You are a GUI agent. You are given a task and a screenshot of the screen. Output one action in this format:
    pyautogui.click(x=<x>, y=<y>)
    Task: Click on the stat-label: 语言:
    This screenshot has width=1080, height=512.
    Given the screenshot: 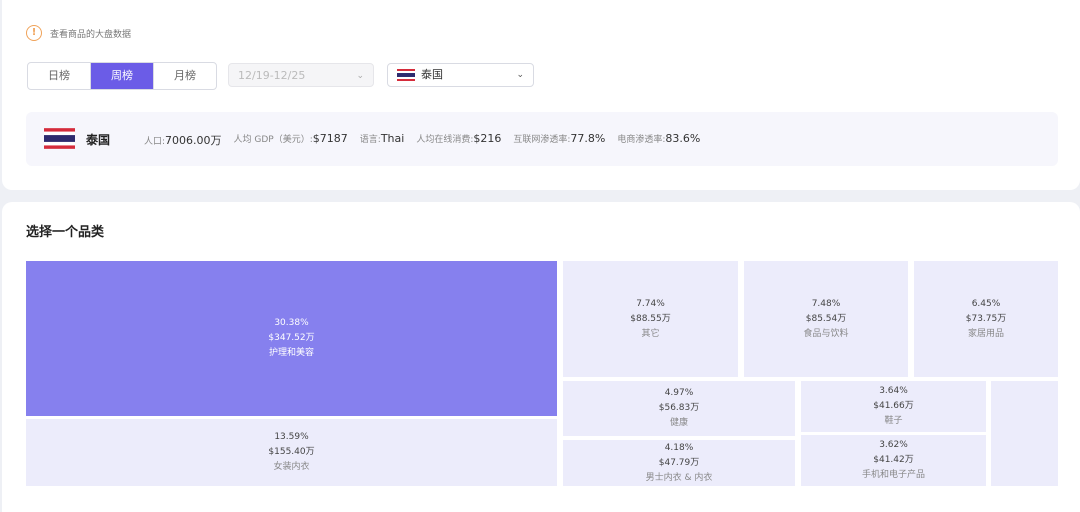 What is the action you would take?
    pyautogui.click(x=370, y=140)
    